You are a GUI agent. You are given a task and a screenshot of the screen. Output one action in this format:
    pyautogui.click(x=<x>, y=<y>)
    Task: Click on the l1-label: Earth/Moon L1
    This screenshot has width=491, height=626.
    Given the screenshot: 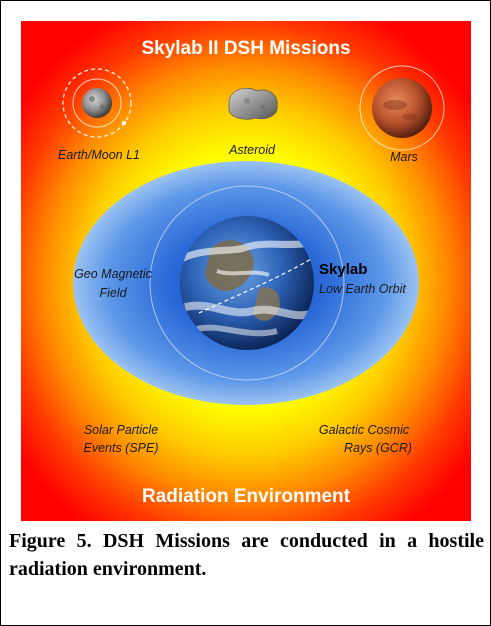 What is the action you would take?
    pyautogui.click(x=99, y=155)
    